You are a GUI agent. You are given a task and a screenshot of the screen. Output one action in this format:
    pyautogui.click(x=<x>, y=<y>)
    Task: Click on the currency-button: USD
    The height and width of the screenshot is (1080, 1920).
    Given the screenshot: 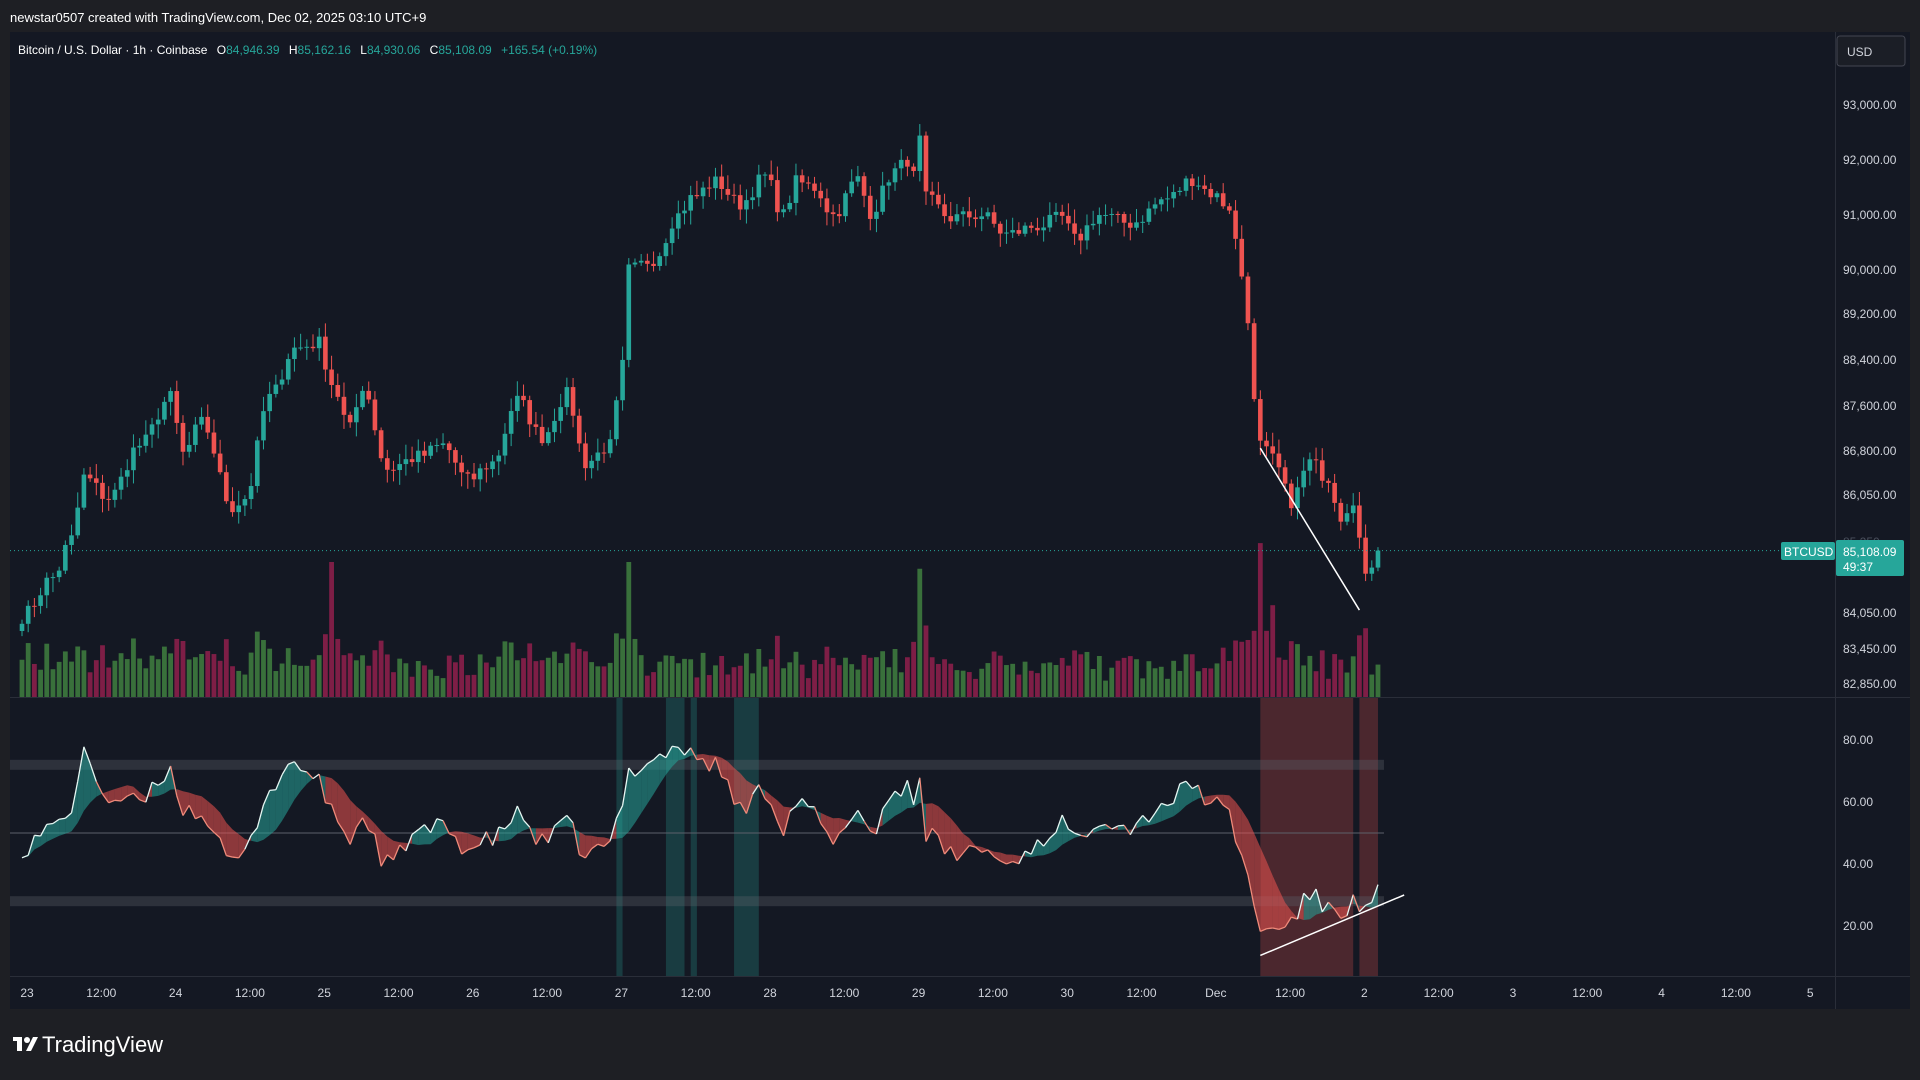 What is the action you would take?
    pyautogui.click(x=1871, y=51)
    